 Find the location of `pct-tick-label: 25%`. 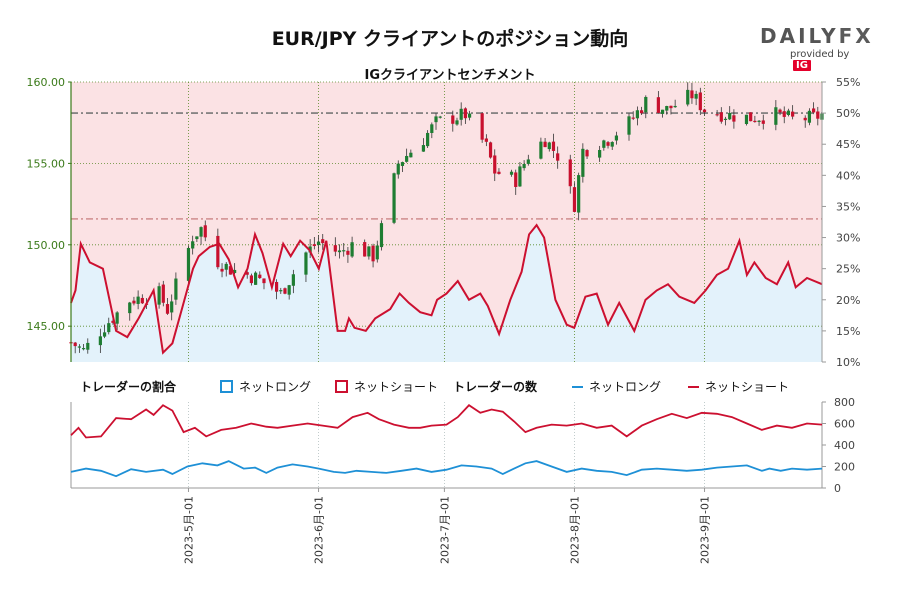

pct-tick-label: 25% is located at coordinates (848, 269).